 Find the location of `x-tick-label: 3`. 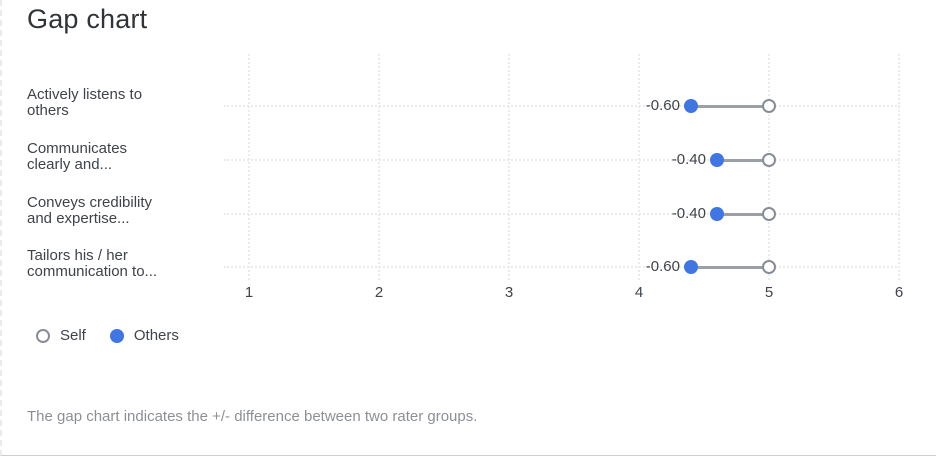

x-tick-label: 3 is located at coordinates (509, 292).